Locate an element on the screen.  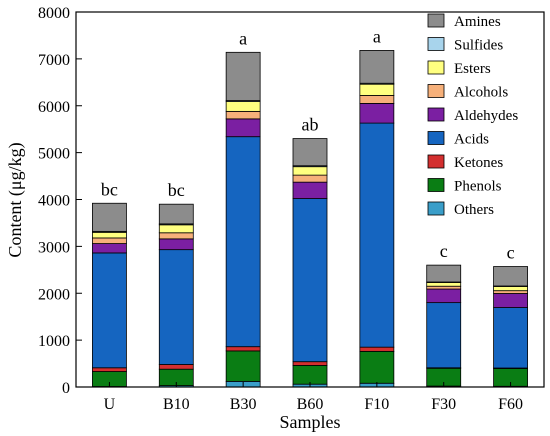
bar-segment-aldehydes-b60 is located at coordinates (310, 190).